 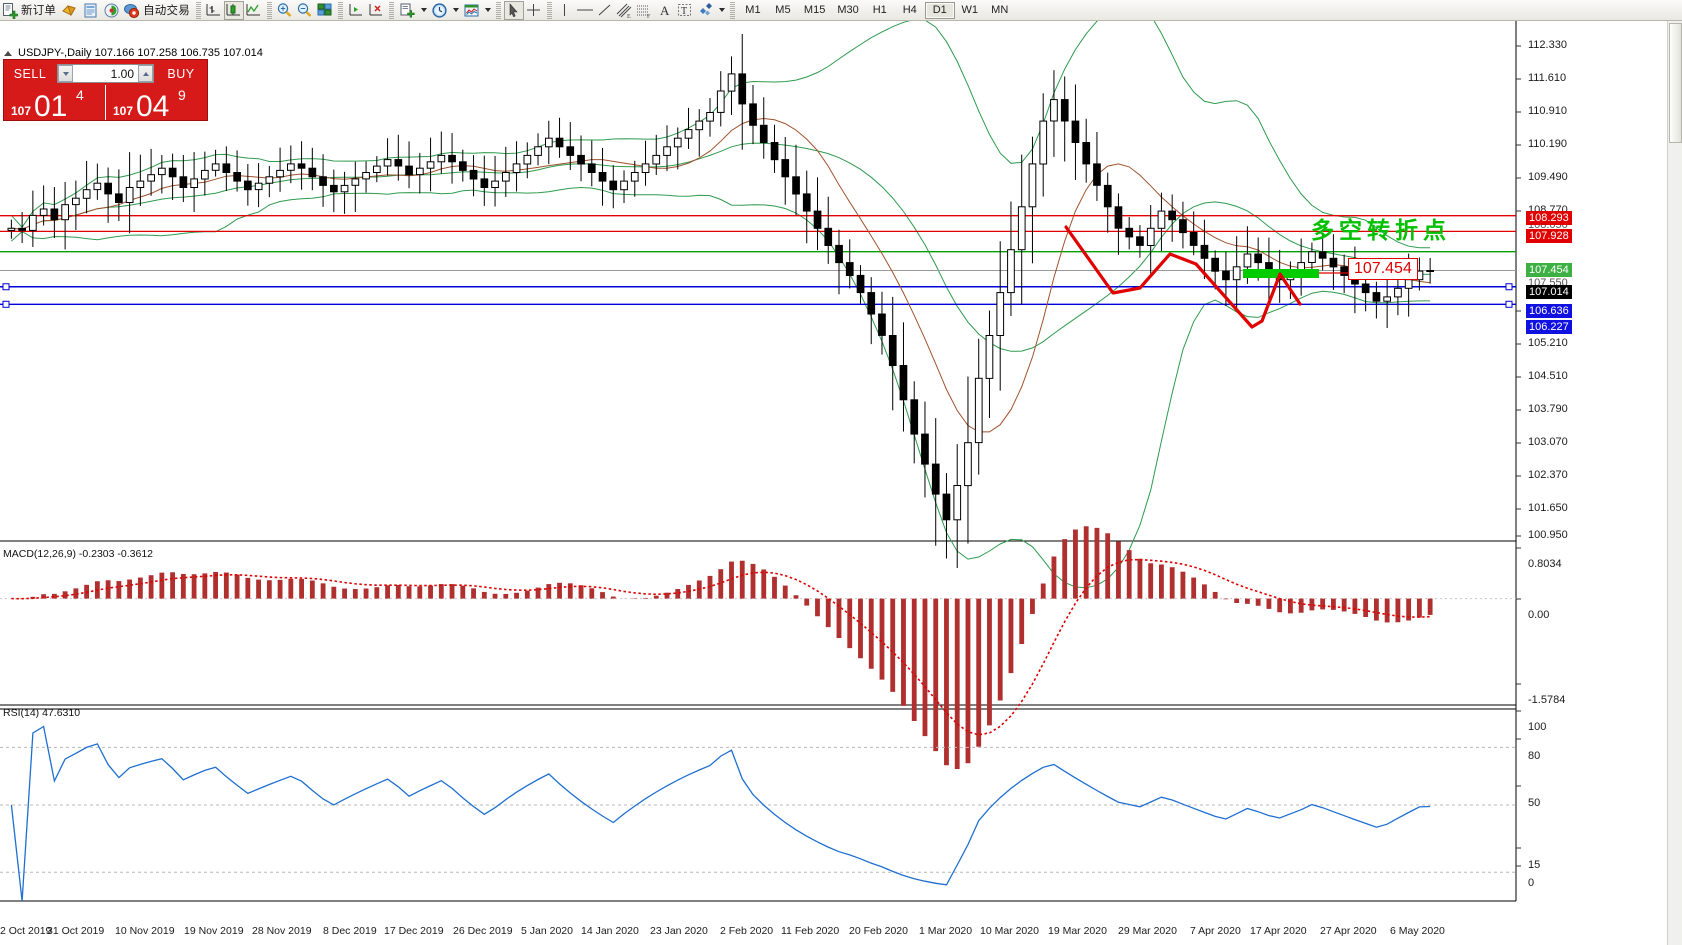 I want to click on volume-decrement-button, so click(x=65, y=73).